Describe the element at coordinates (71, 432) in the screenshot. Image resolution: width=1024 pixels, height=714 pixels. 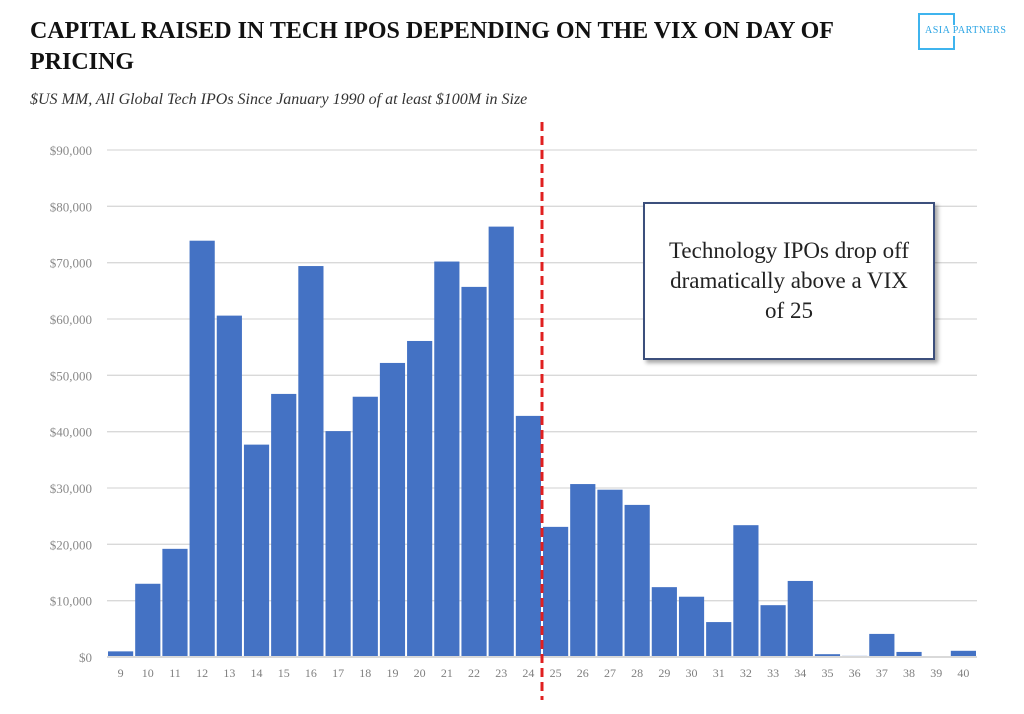
I see `y-tick-label: $40,000` at that location.